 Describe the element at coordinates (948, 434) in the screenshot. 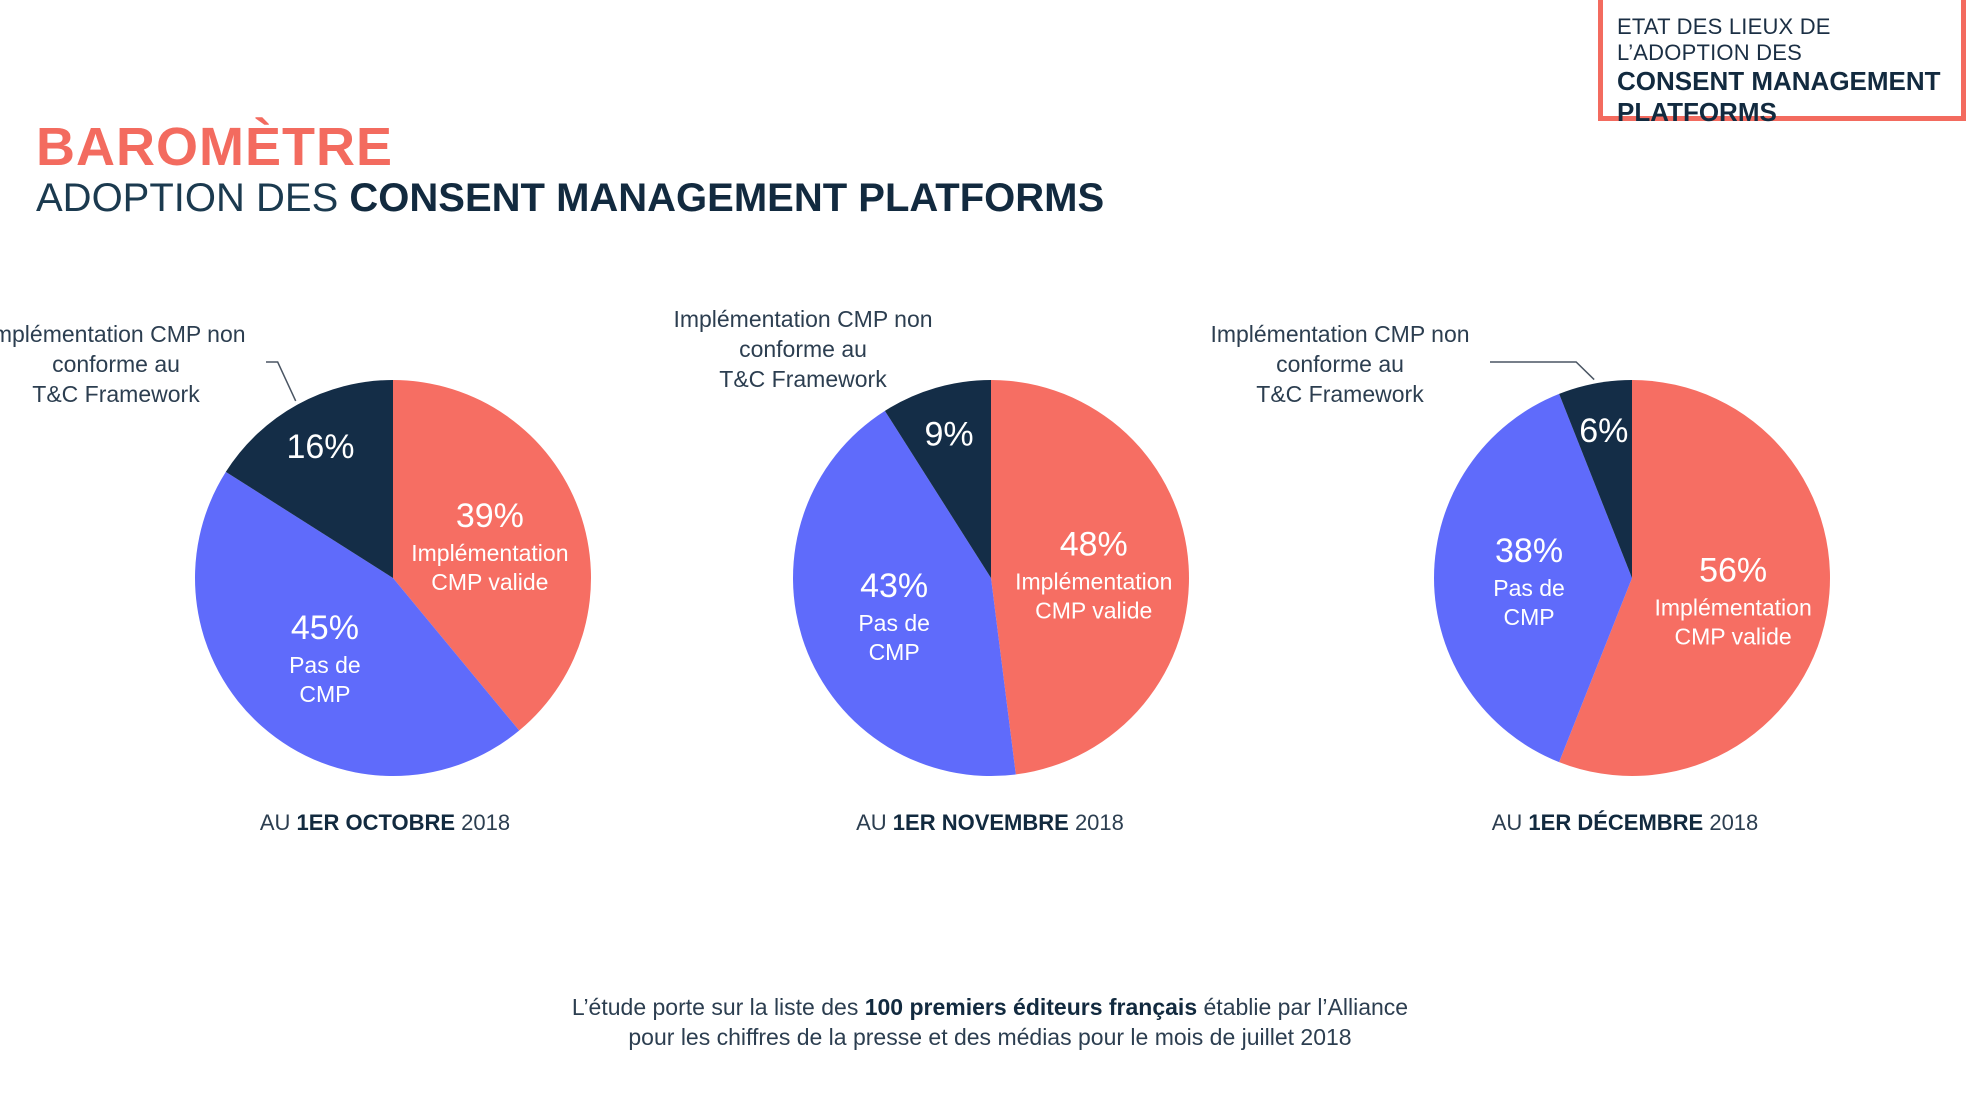

I see `slice-value-label: 9%` at that location.